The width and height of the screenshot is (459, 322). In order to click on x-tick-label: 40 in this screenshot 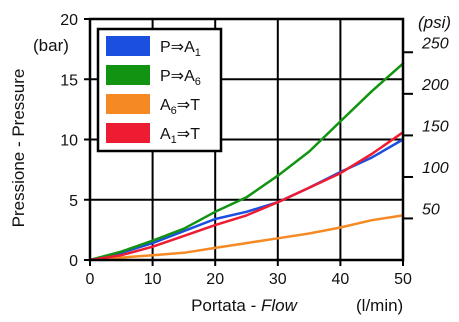, I will do `click(341, 279)`.